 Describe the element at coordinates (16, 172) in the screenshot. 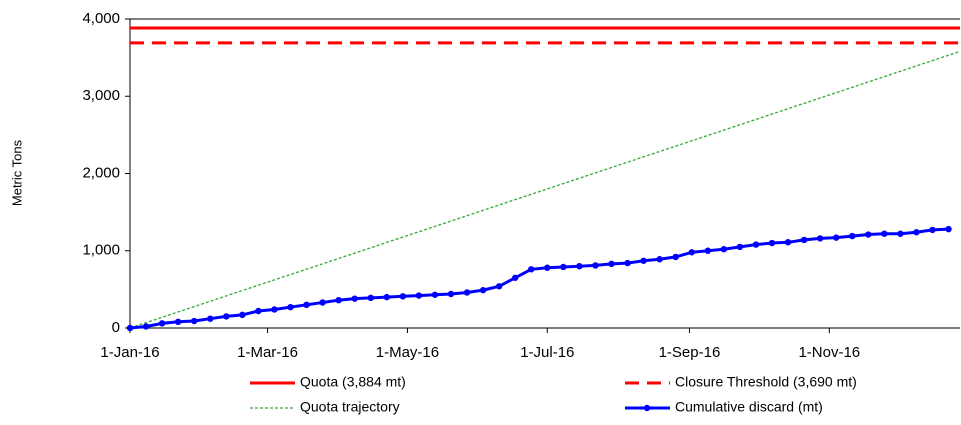

I see `y-axis-label: Metric Tons` at that location.